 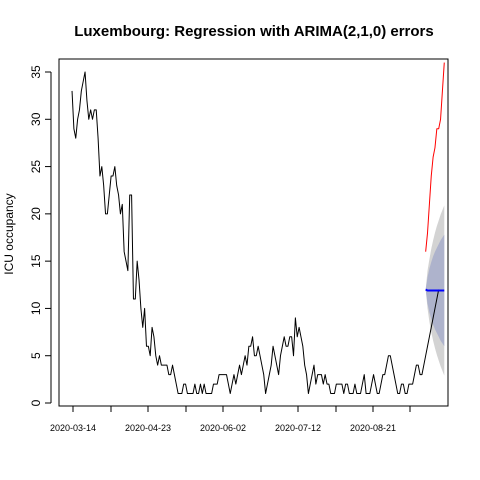 What do you see at coordinates (373, 428) in the screenshot?
I see `x-tick-label: 2020-08-21` at bounding box center [373, 428].